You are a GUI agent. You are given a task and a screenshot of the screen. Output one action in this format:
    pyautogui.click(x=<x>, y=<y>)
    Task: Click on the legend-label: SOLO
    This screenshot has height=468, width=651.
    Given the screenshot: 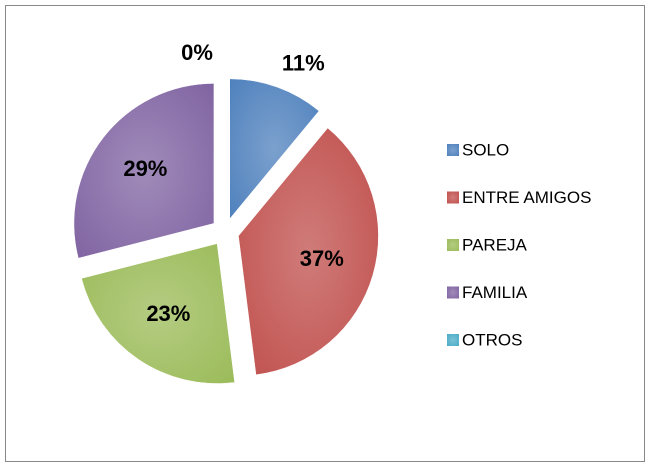 What is the action you would take?
    pyautogui.click(x=485, y=149)
    